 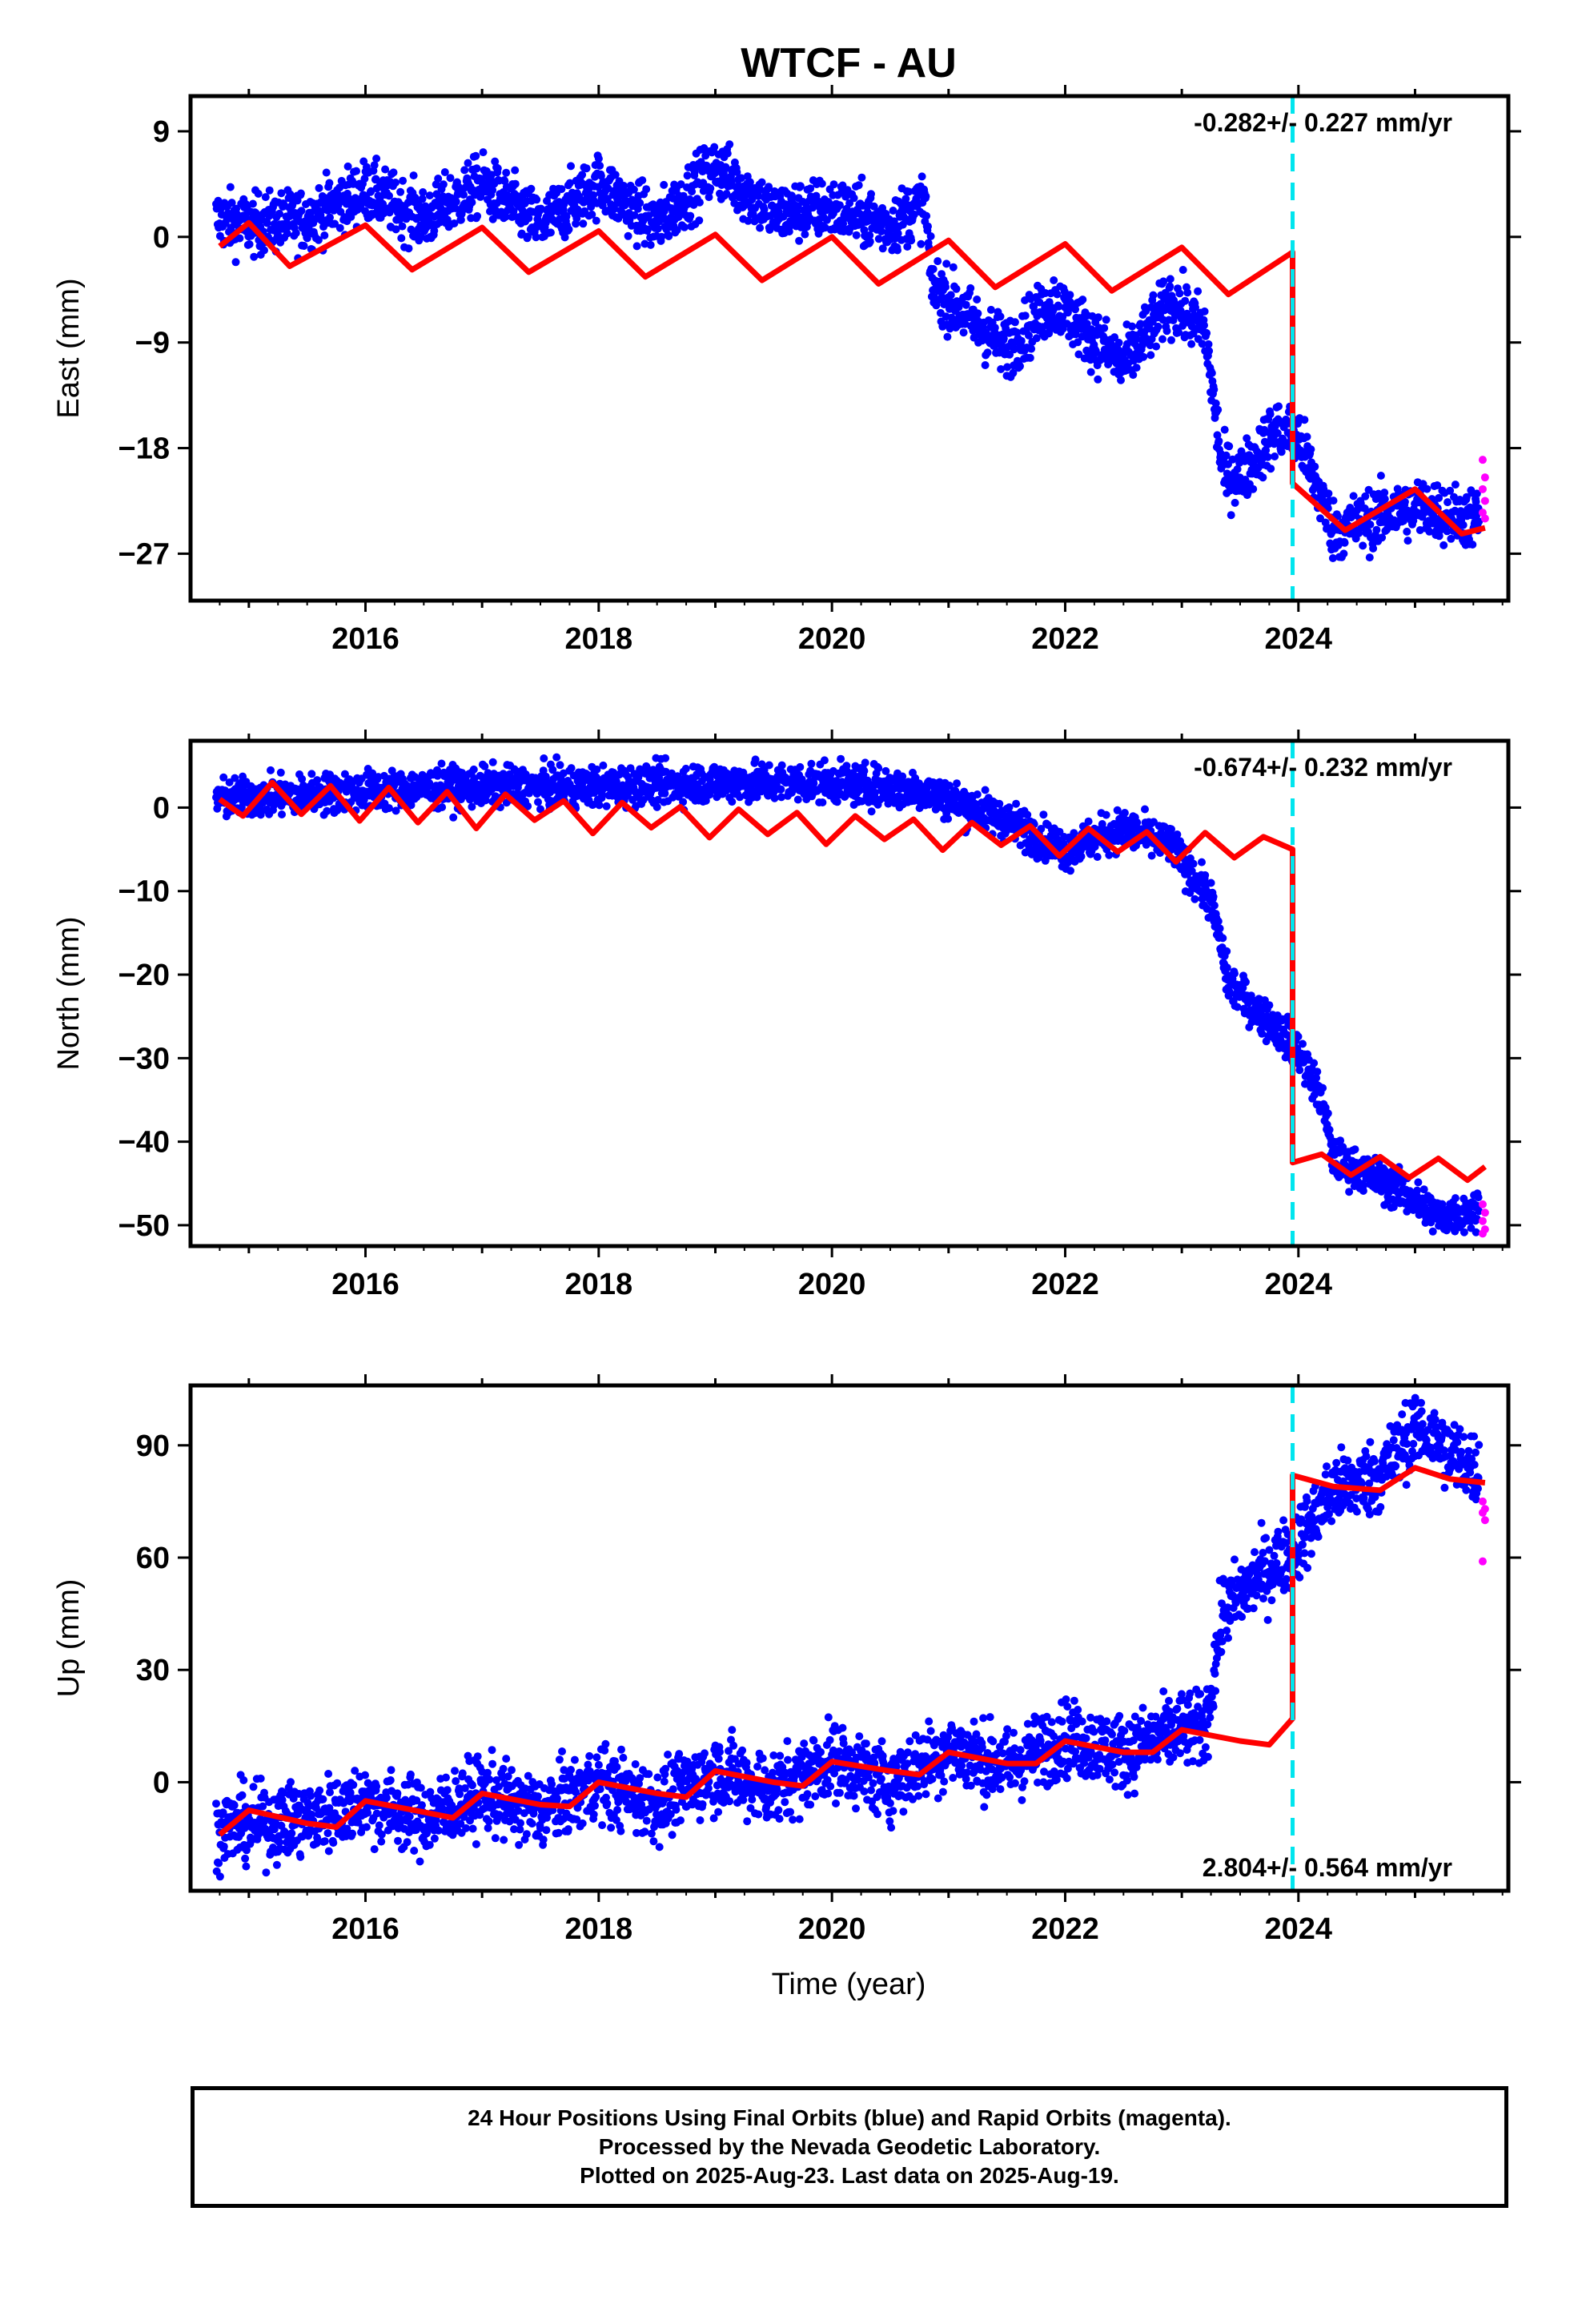 I want to click on y-axis-label-east: East (mm), so click(x=69, y=348).